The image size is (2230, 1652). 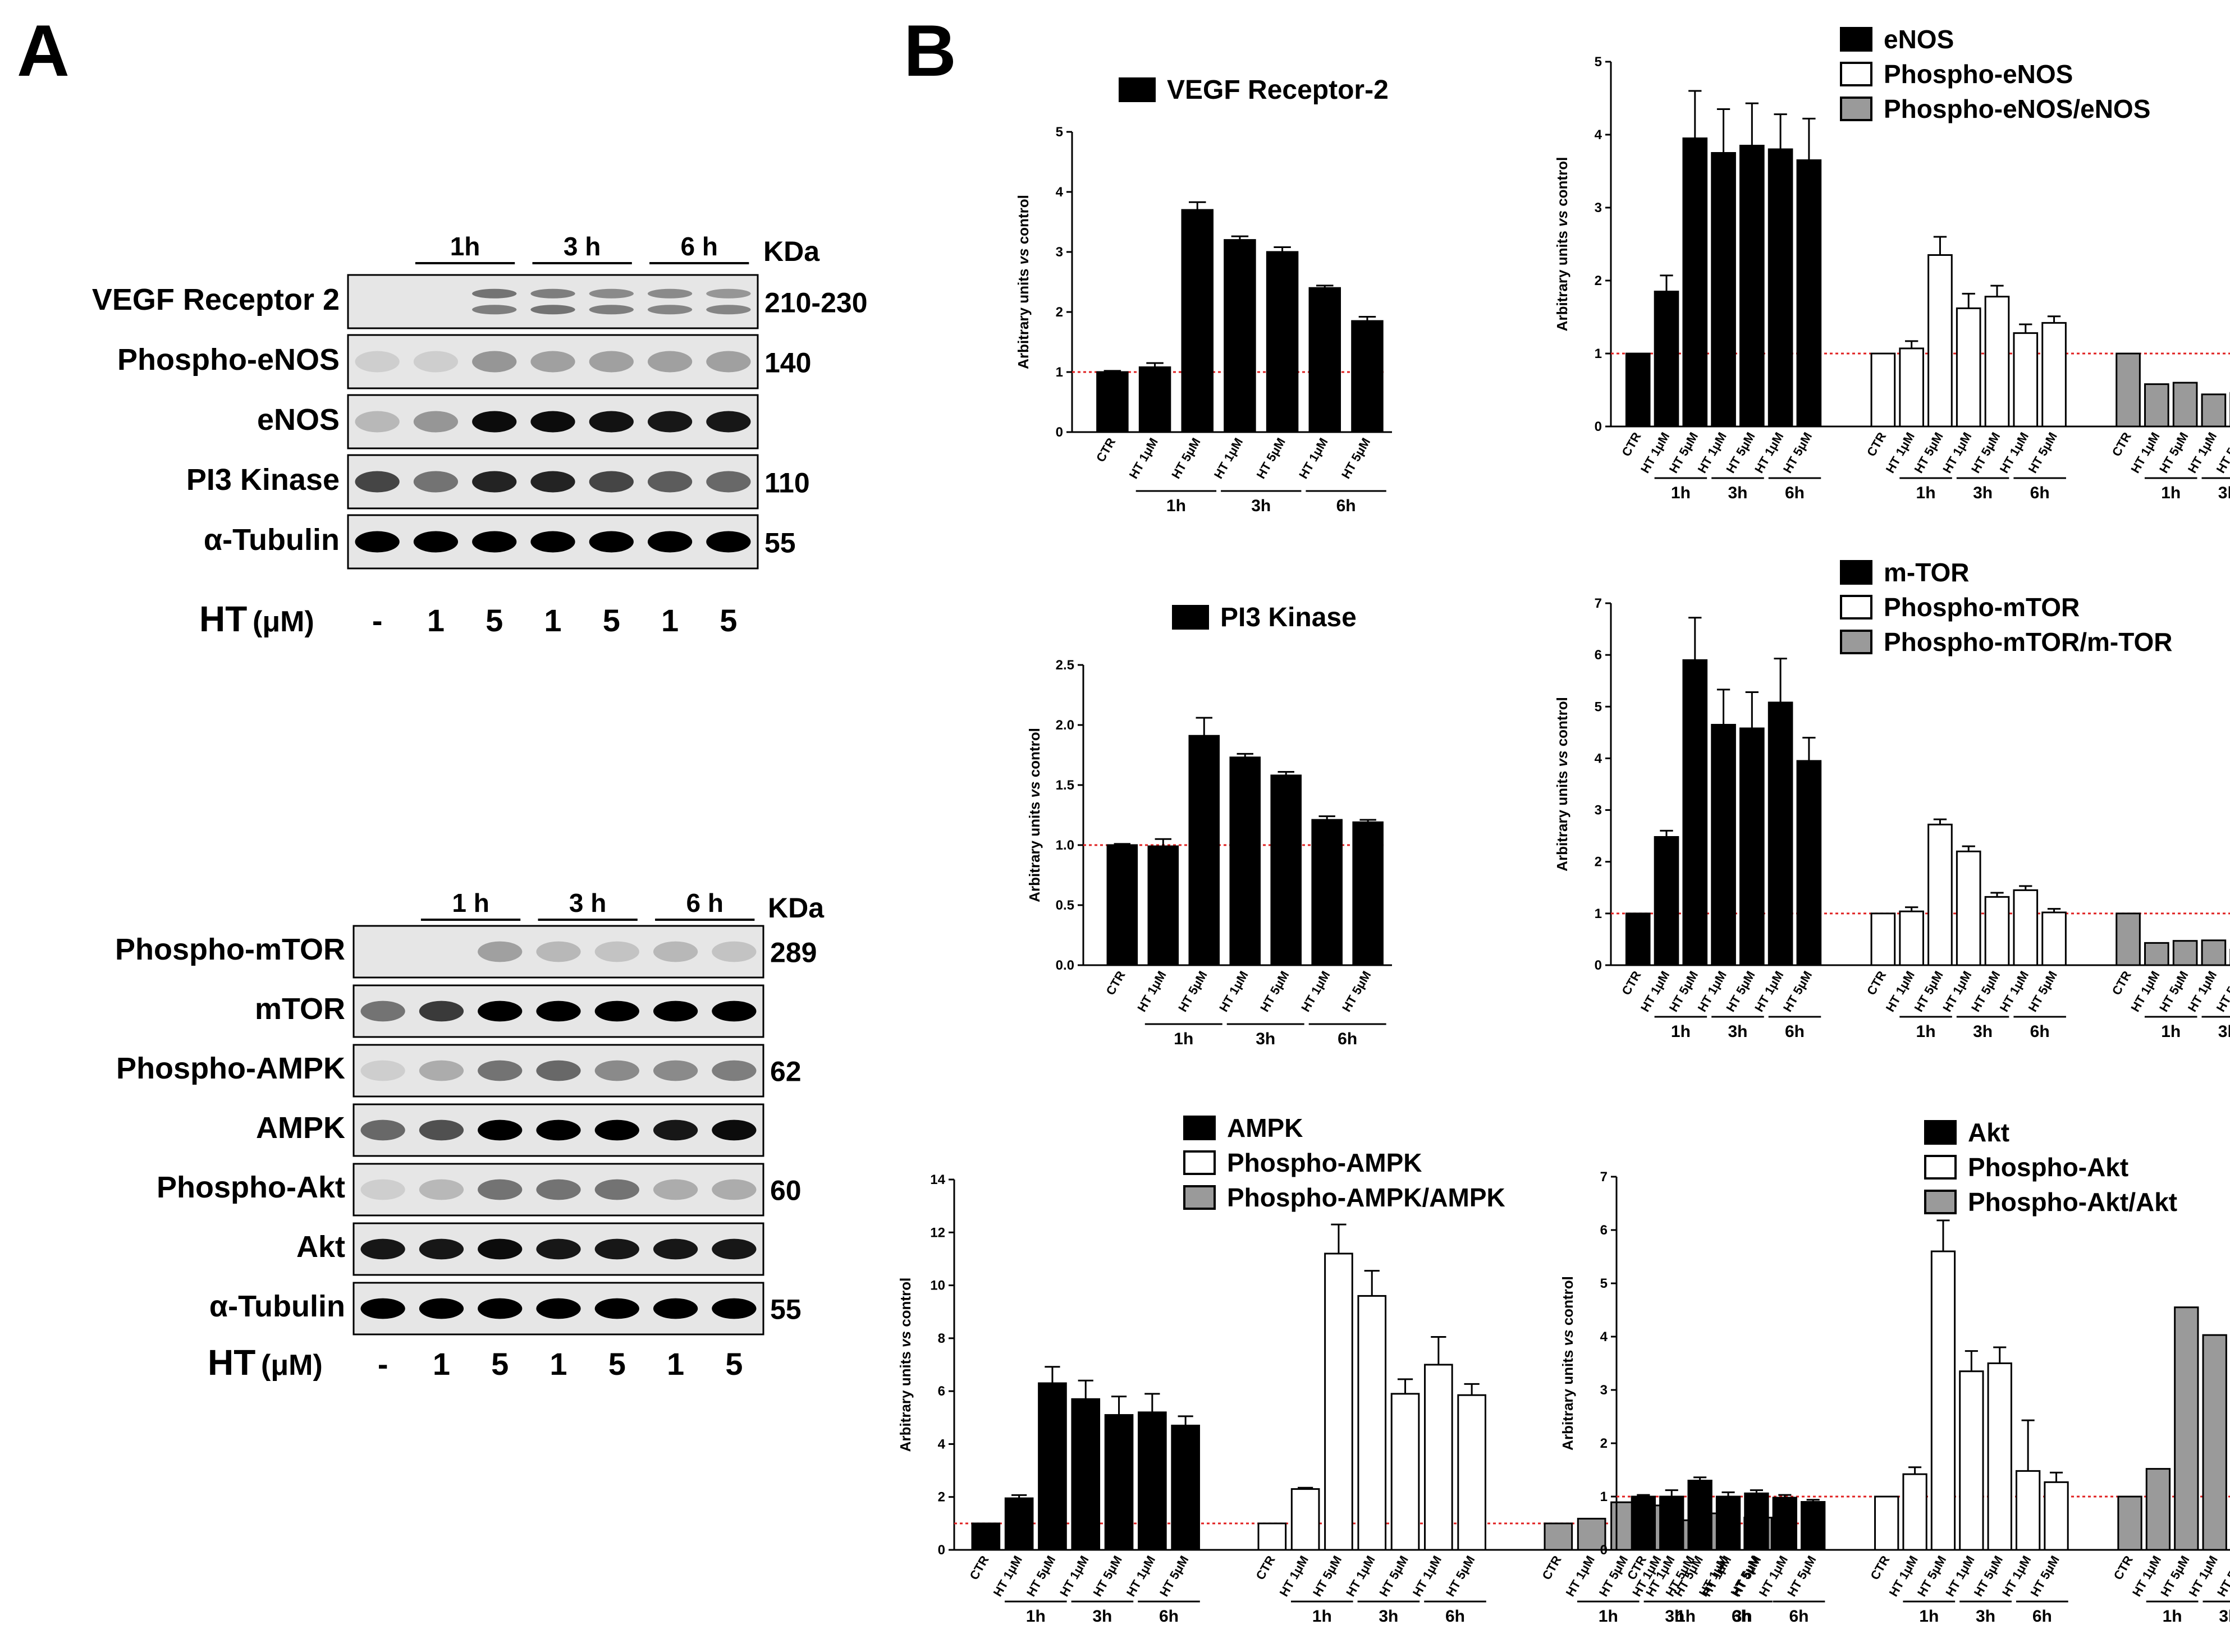 I want to click on legend-label: PI3 Kinase, so click(x=1289, y=617).